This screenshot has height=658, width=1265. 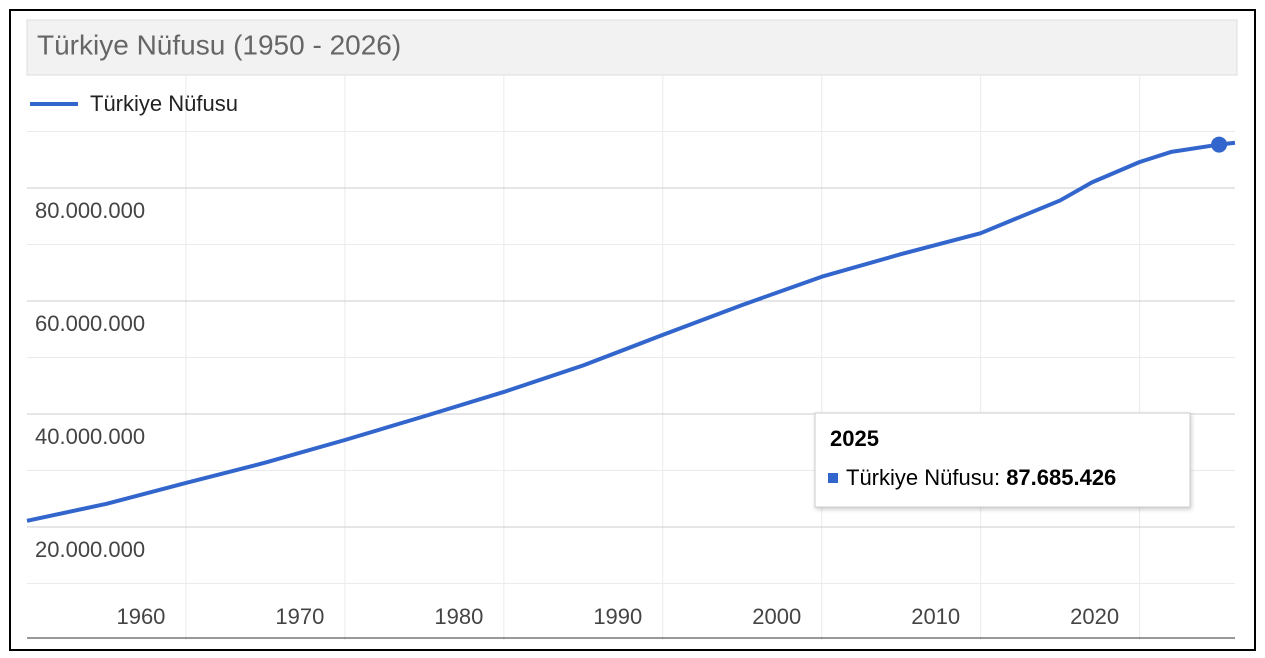 What do you see at coordinates (923, 477) in the screenshot?
I see `tooltip-label: Türkiye Nüfusu:` at bounding box center [923, 477].